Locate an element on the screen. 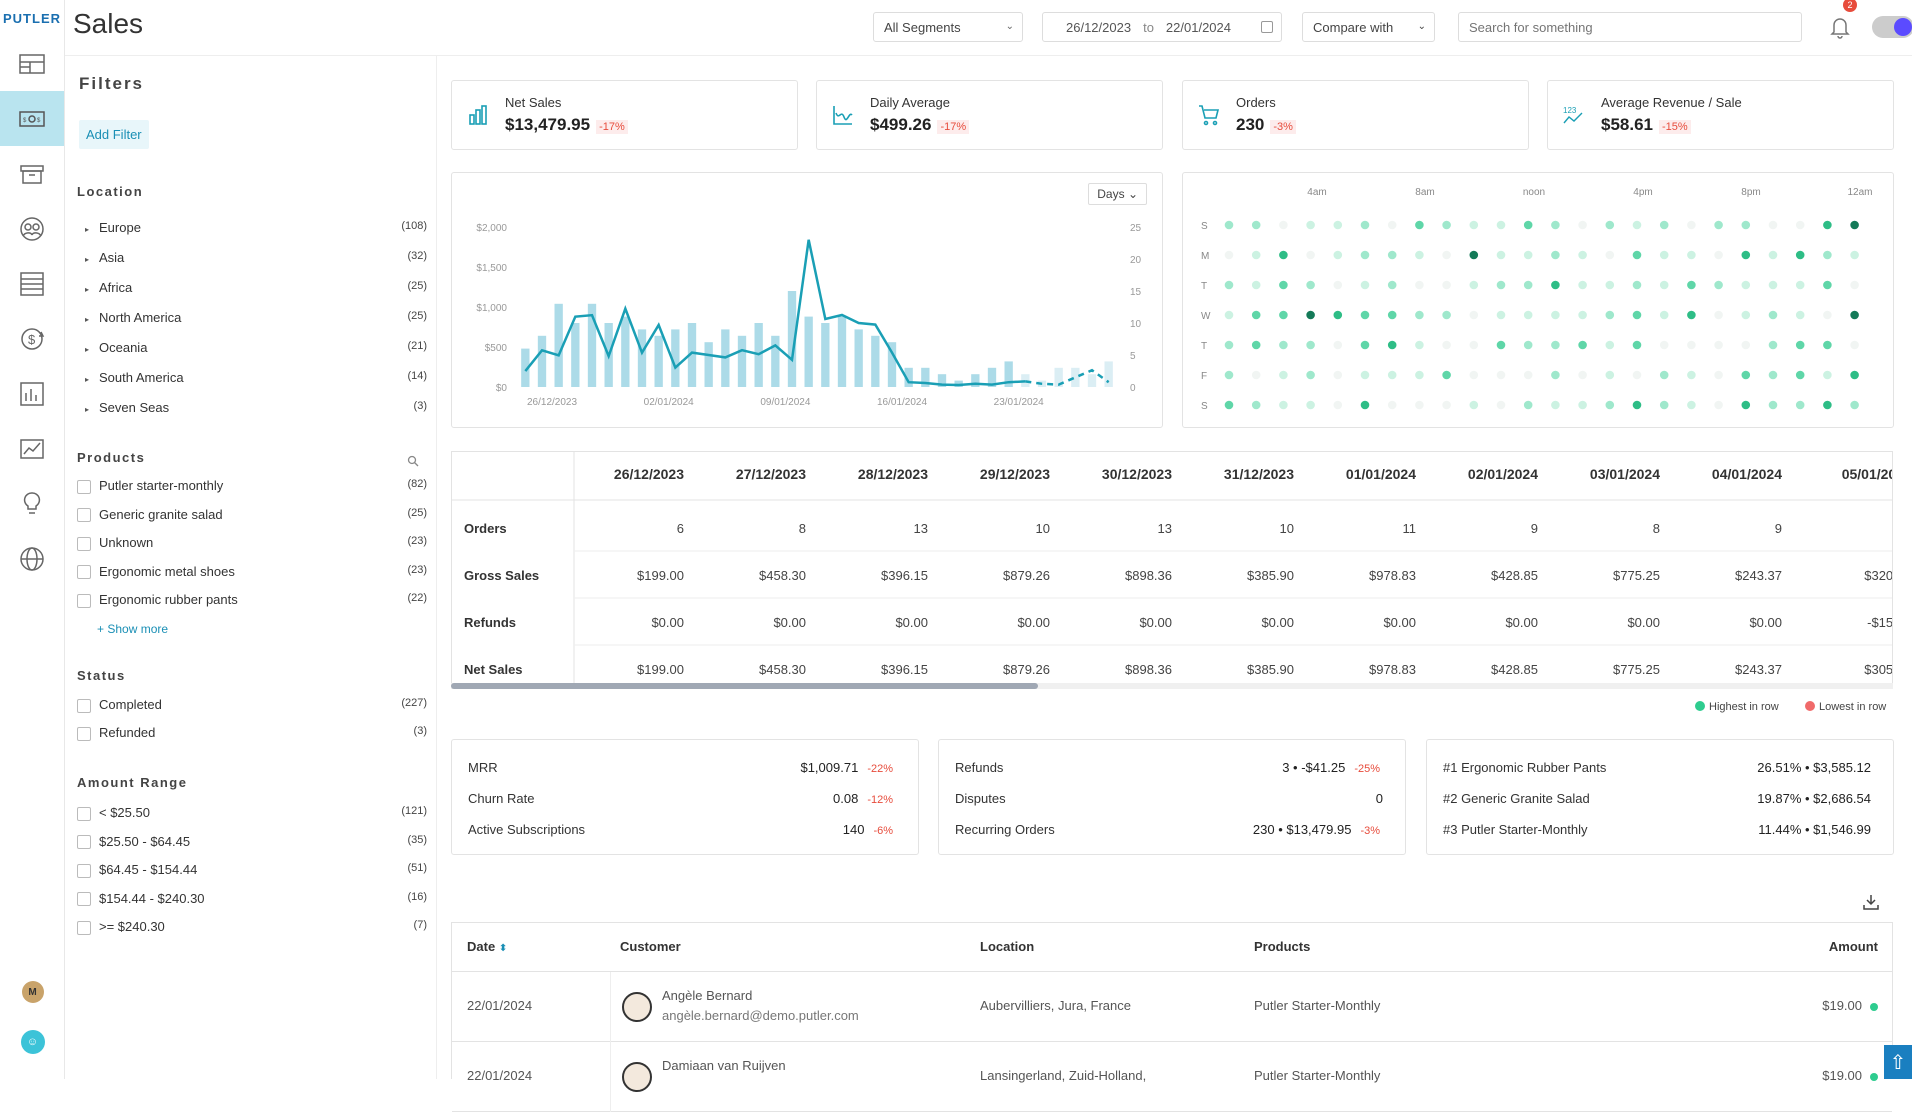  table-cell: $428.85 is located at coordinates (1514, 575).